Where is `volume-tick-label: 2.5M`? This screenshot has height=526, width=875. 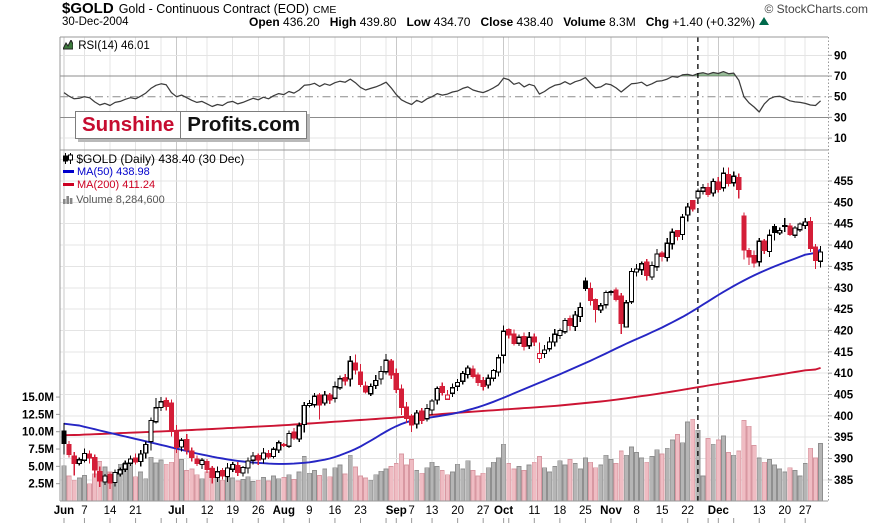 volume-tick-label: 2.5M is located at coordinates (41, 485).